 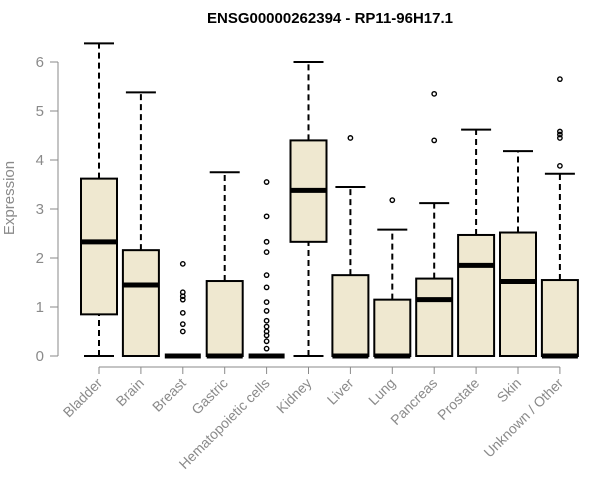 What do you see at coordinates (381, 391) in the screenshot?
I see `x-tick-label-7: Lung` at bounding box center [381, 391].